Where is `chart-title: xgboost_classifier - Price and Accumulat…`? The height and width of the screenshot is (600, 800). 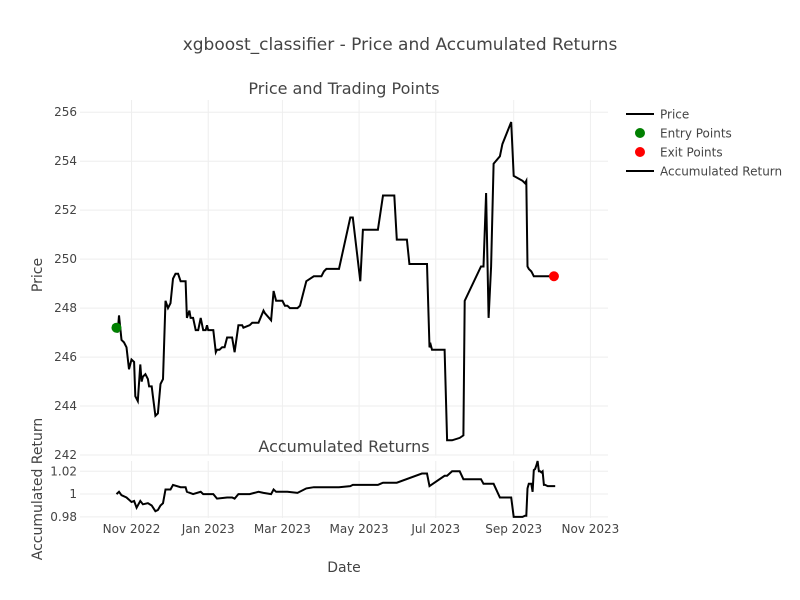
chart-title: xgboost_classifier - Price and Accumulat… is located at coordinates (400, 45).